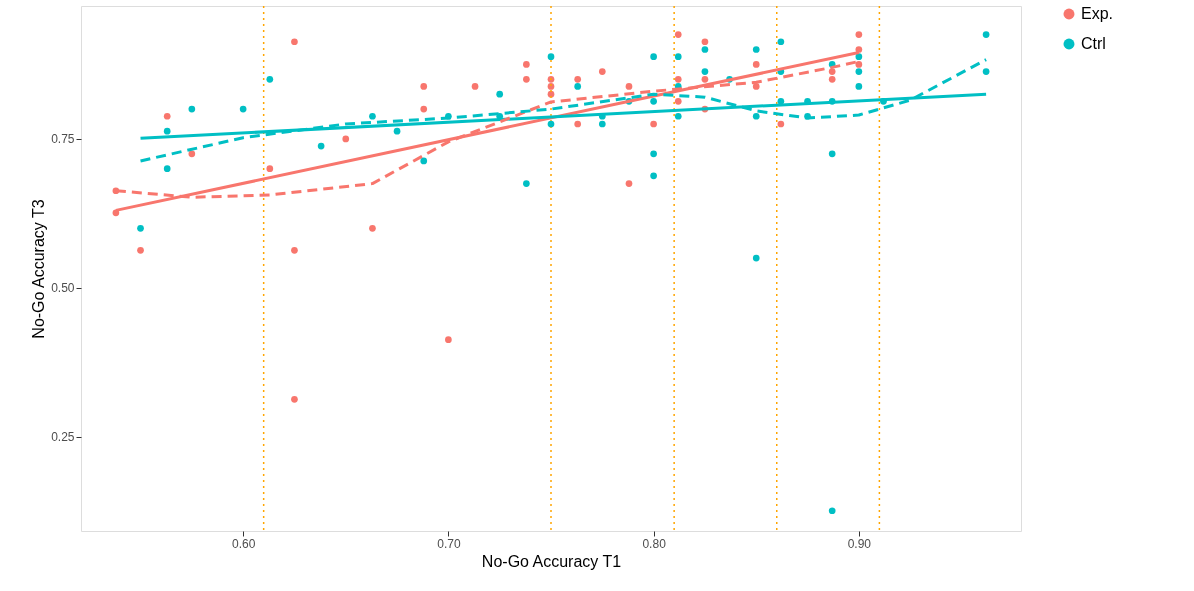 The height and width of the screenshot is (591, 1194). Describe the element at coordinates (449, 543) in the screenshot. I see `x-tick-label: 0.70` at that location.